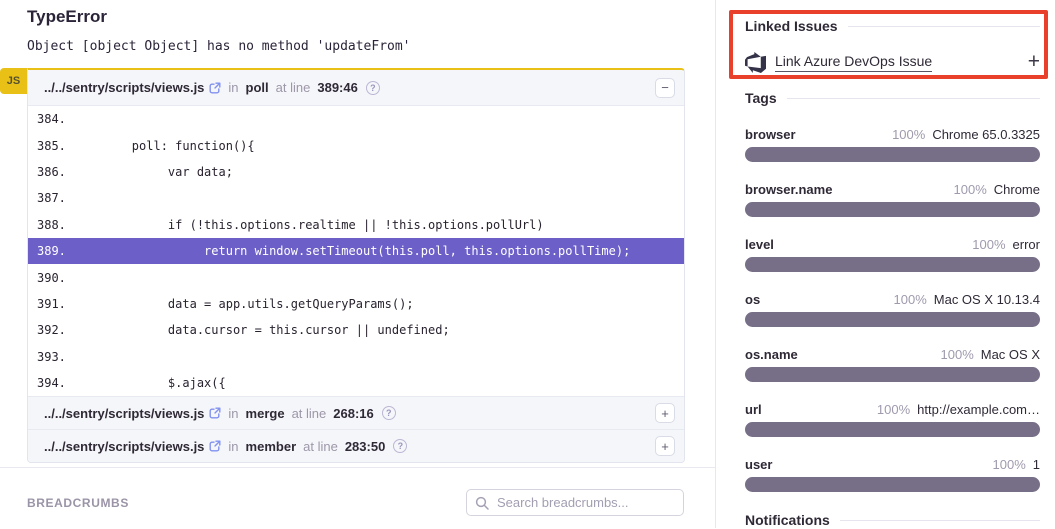 This screenshot has width=1055, height=529. I want to click on tag-line: user 100% 1, so click(892, 464).